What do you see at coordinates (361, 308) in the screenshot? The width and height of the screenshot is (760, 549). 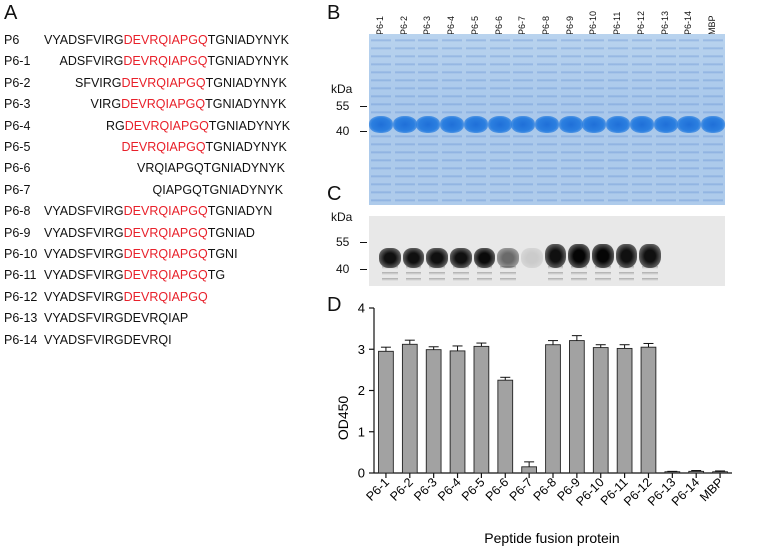 I see `y-tick-label: 4` at bounding box center [361, 308].